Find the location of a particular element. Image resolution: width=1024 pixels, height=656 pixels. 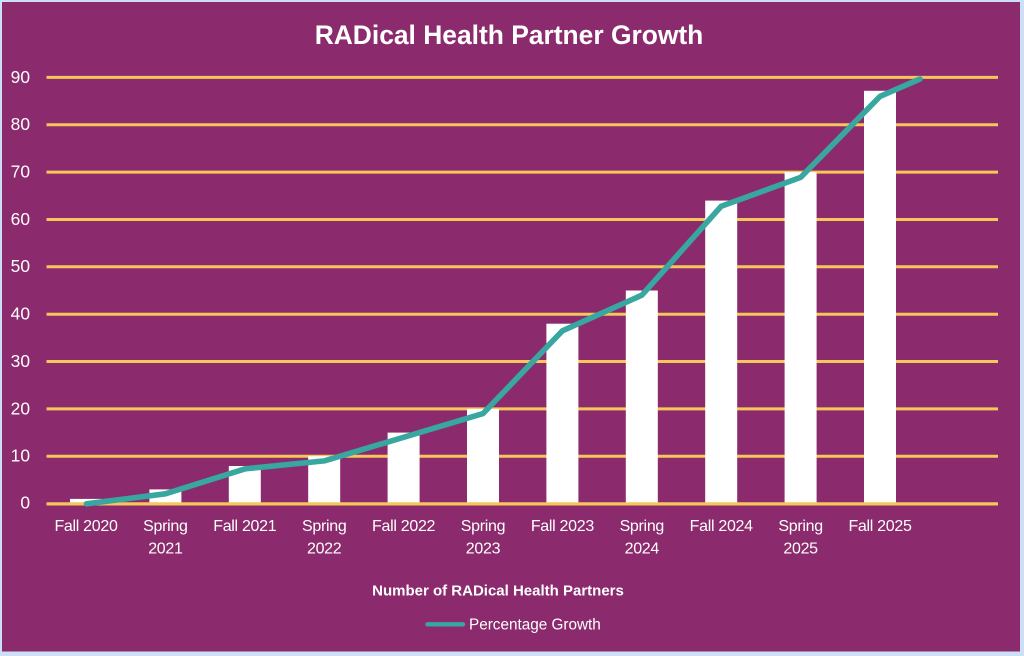

svg-text: 30 is located at coordinates (20, 361).